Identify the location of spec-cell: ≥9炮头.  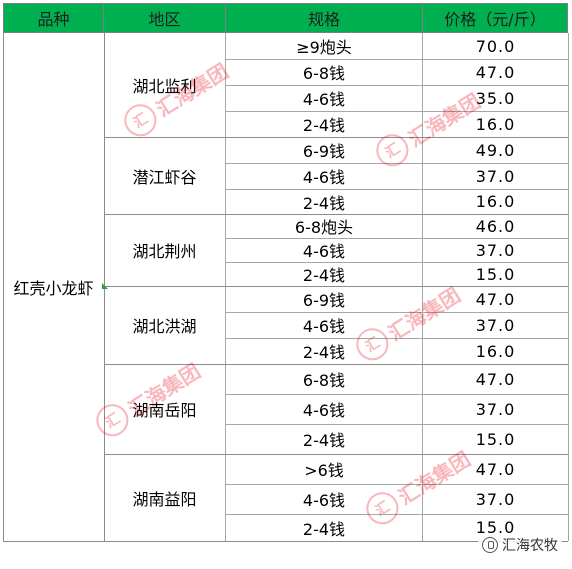
(324, 47).